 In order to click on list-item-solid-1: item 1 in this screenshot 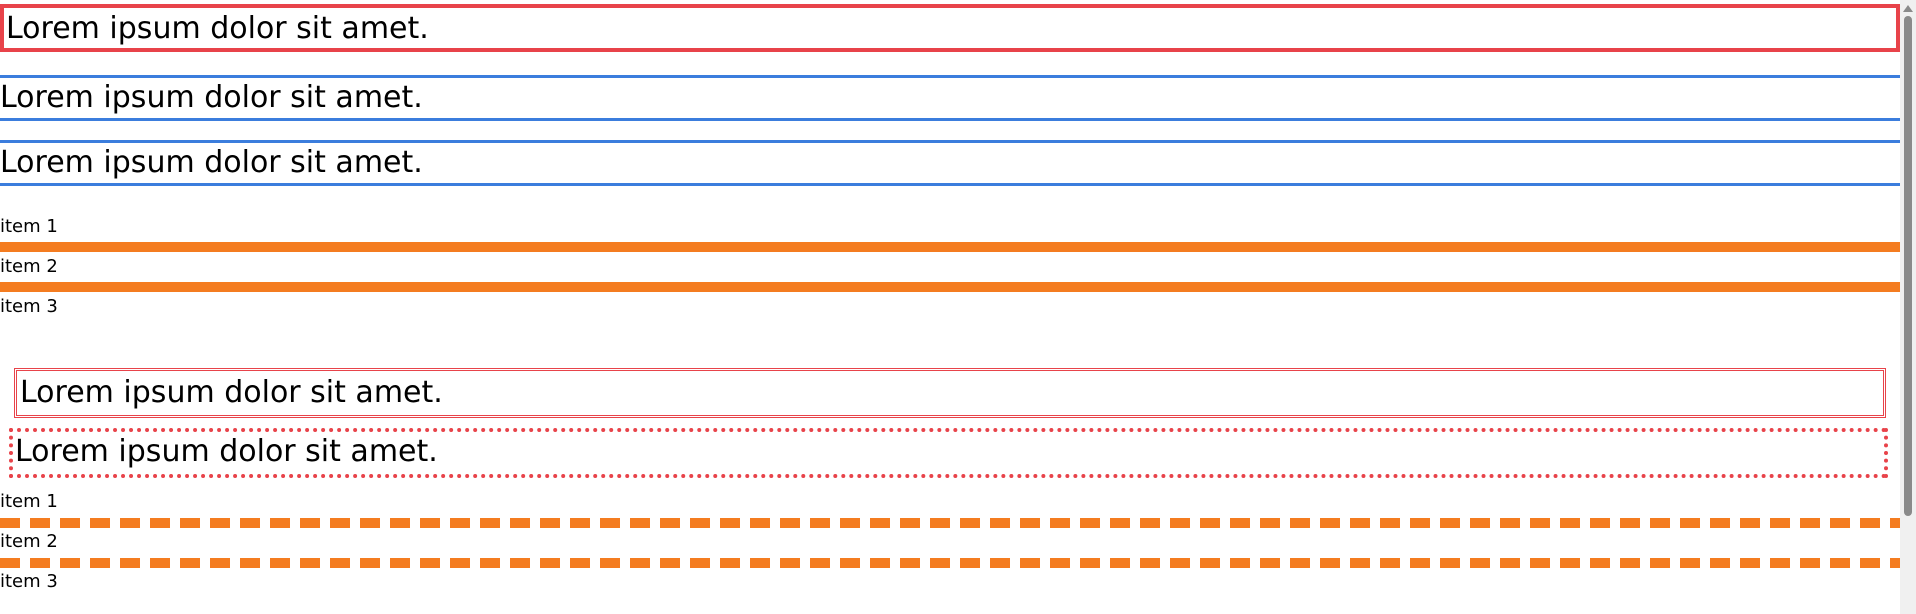, I will do `click(29, 226)`.